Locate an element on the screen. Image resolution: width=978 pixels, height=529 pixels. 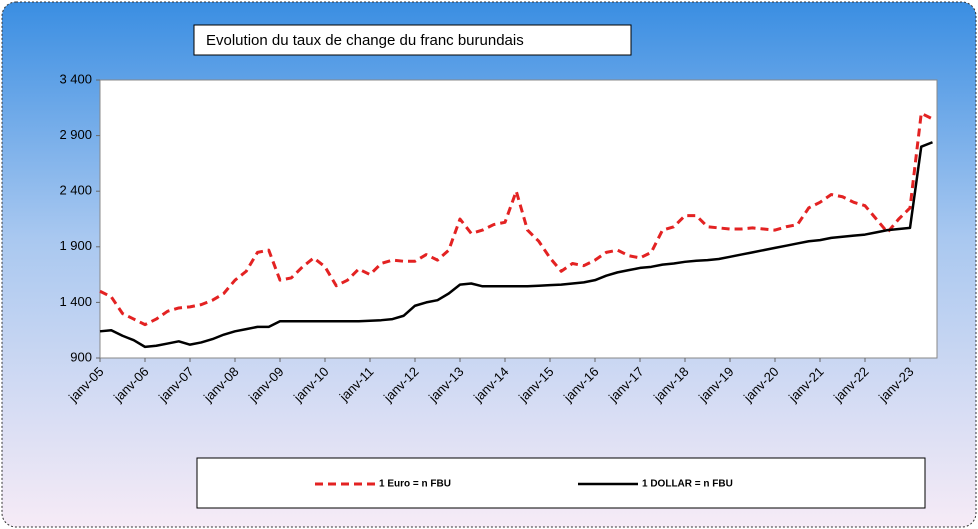
y-tick-label: 3 400 is located at coordinates (75, 78).